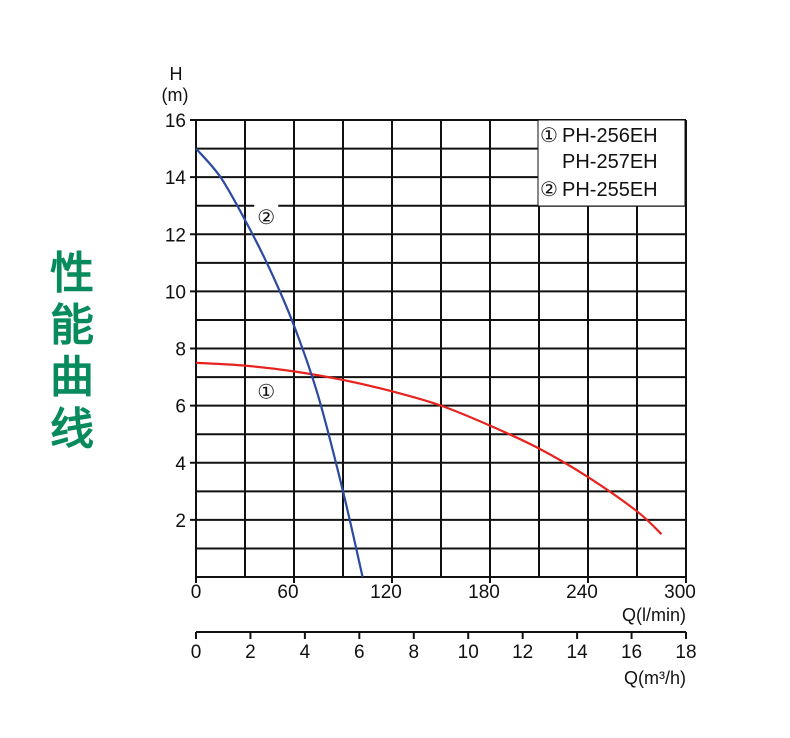 This screenshot has width=790, height=738. What do you see at coordinates (176, 178) in the screenshot?
I see `y-tick-label: 14` at bounding box center [176, 178].